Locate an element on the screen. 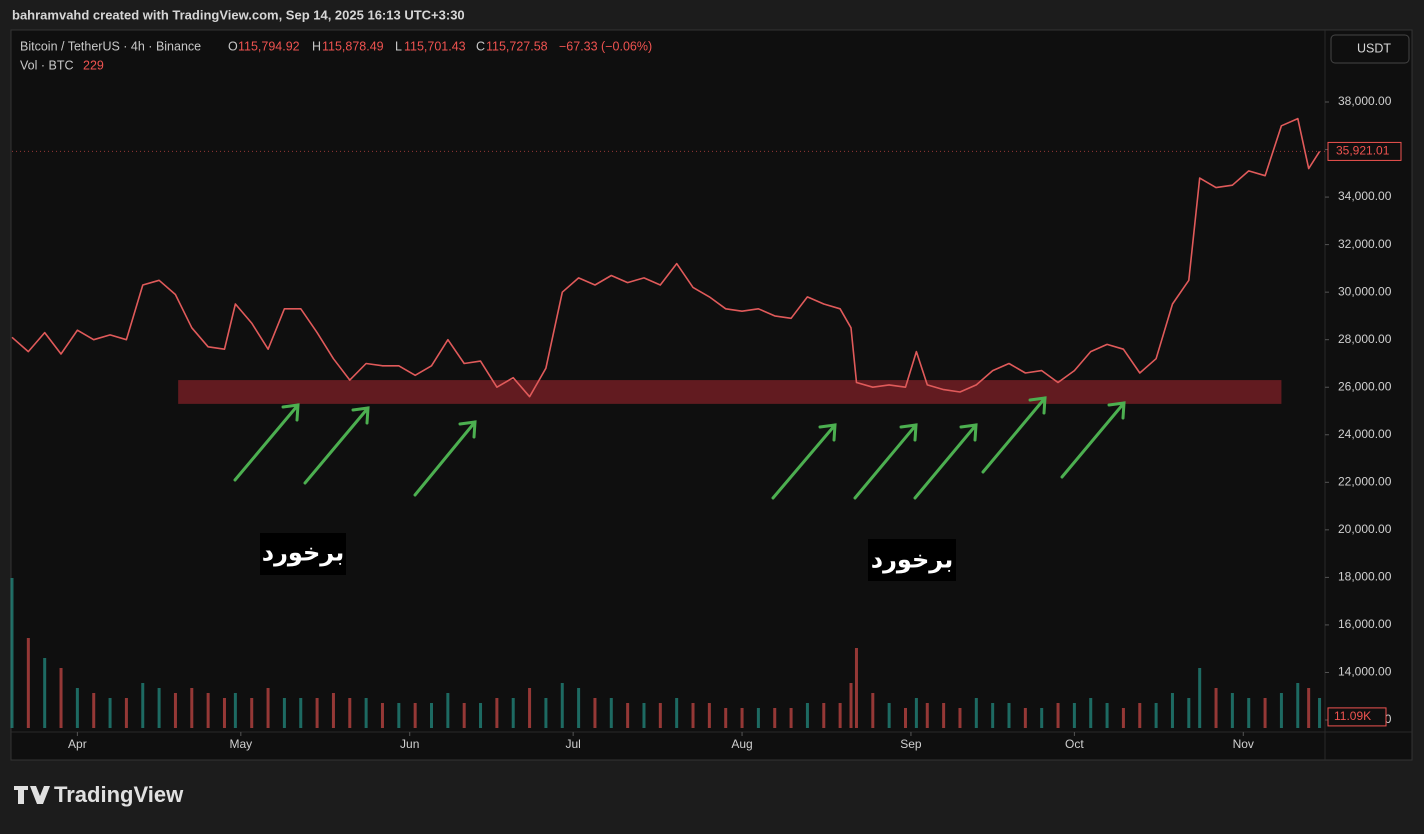 This screenshot has width=1424, height=834. logo-text: TradingView is located at coordinates (119, 794).